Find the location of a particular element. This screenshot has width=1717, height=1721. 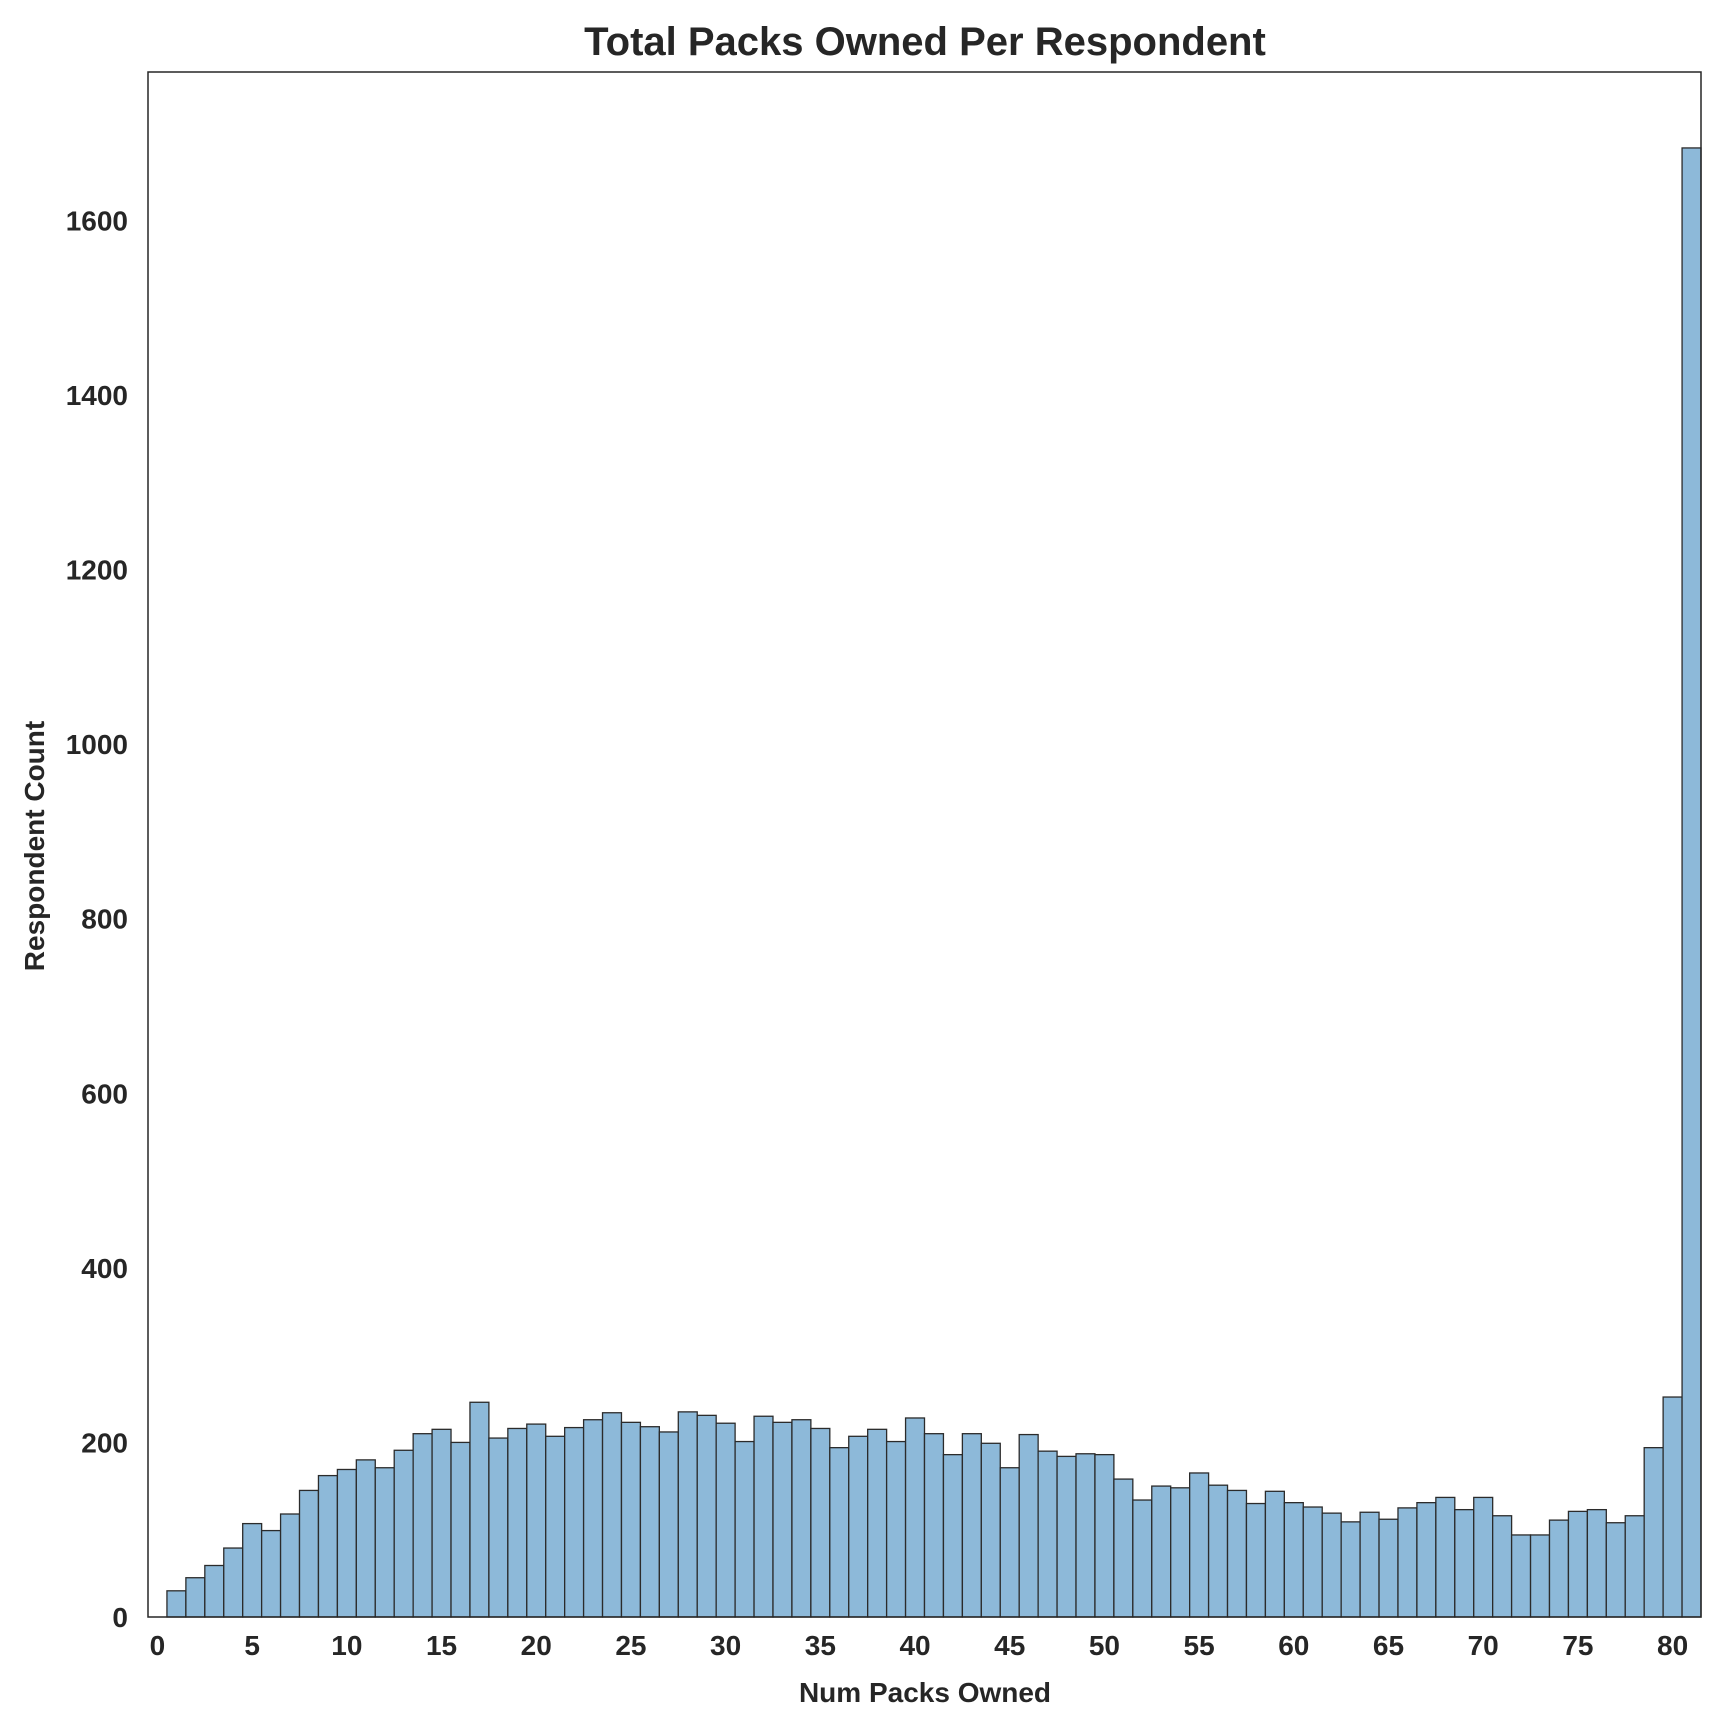

x-tick-label: 0 is located at coordinates (158, 1645).